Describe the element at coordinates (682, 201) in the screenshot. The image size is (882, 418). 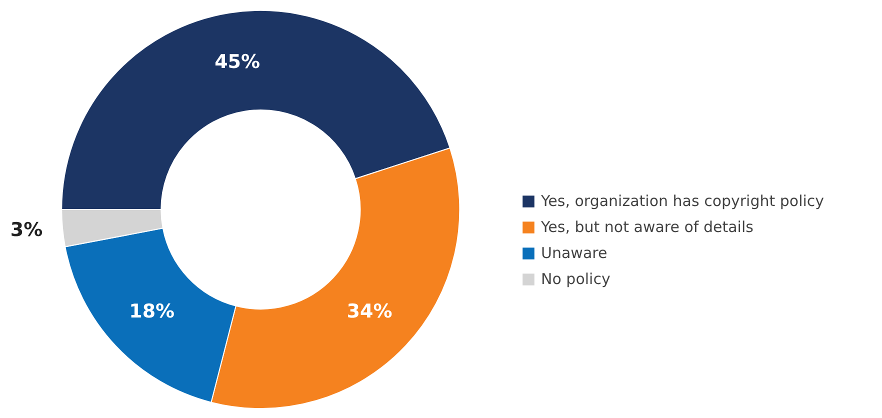
I see `legend-label: Yes, organization has copyright policy` at that location.